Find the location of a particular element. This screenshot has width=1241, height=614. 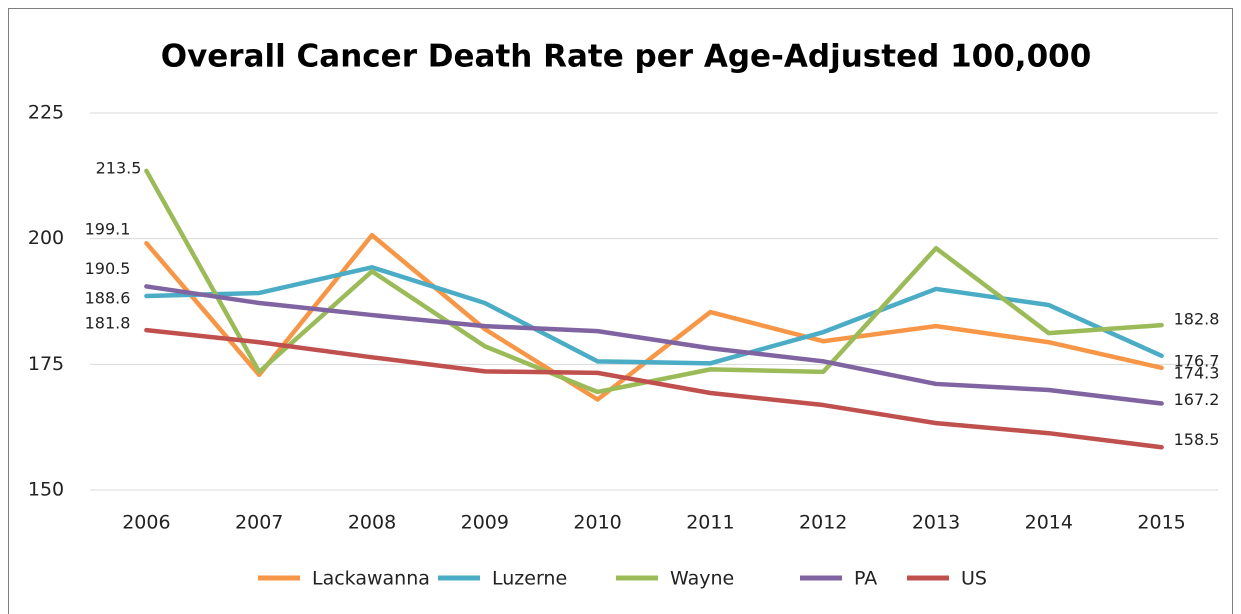

x-tick-label: 2014 is located at coordinates (1049, 523).